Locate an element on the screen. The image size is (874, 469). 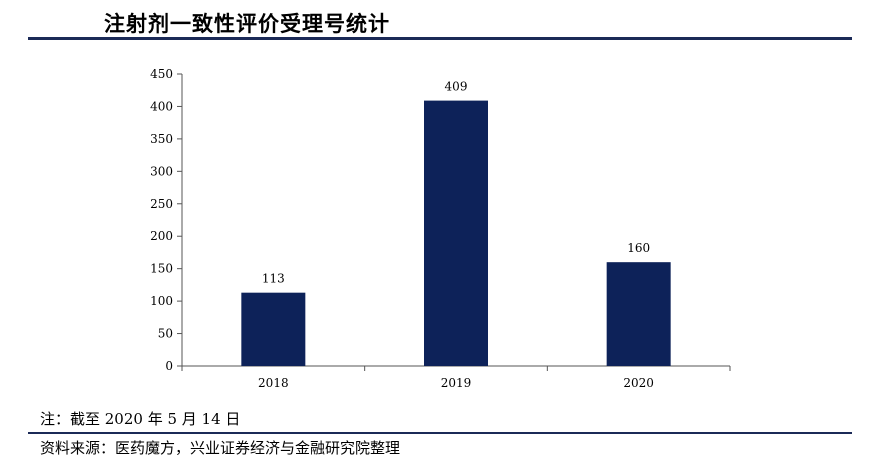
y-tick-label: 50 is located at coordinates (165, 334).